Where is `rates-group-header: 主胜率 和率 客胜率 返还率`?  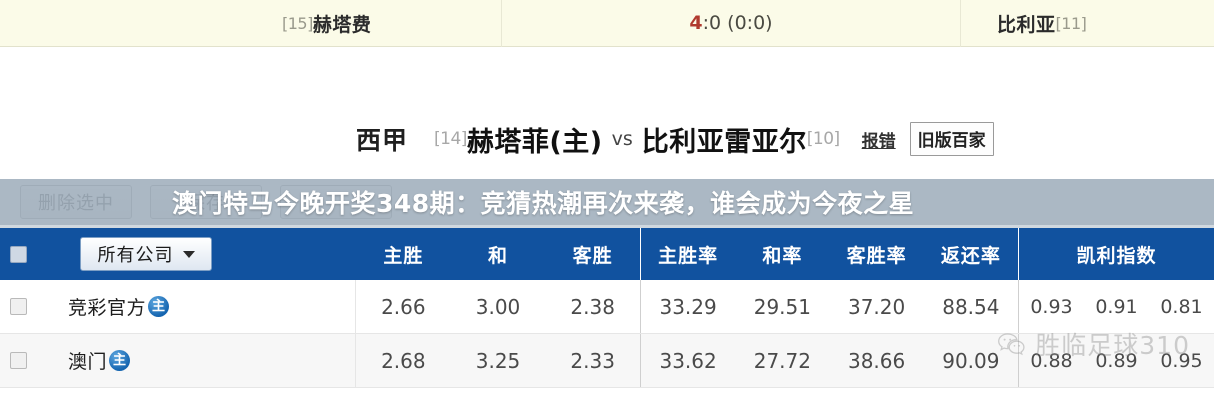 rates-group-header: 主胜率 和率 客胜率 返还率 is located at coordinates (830, 254).